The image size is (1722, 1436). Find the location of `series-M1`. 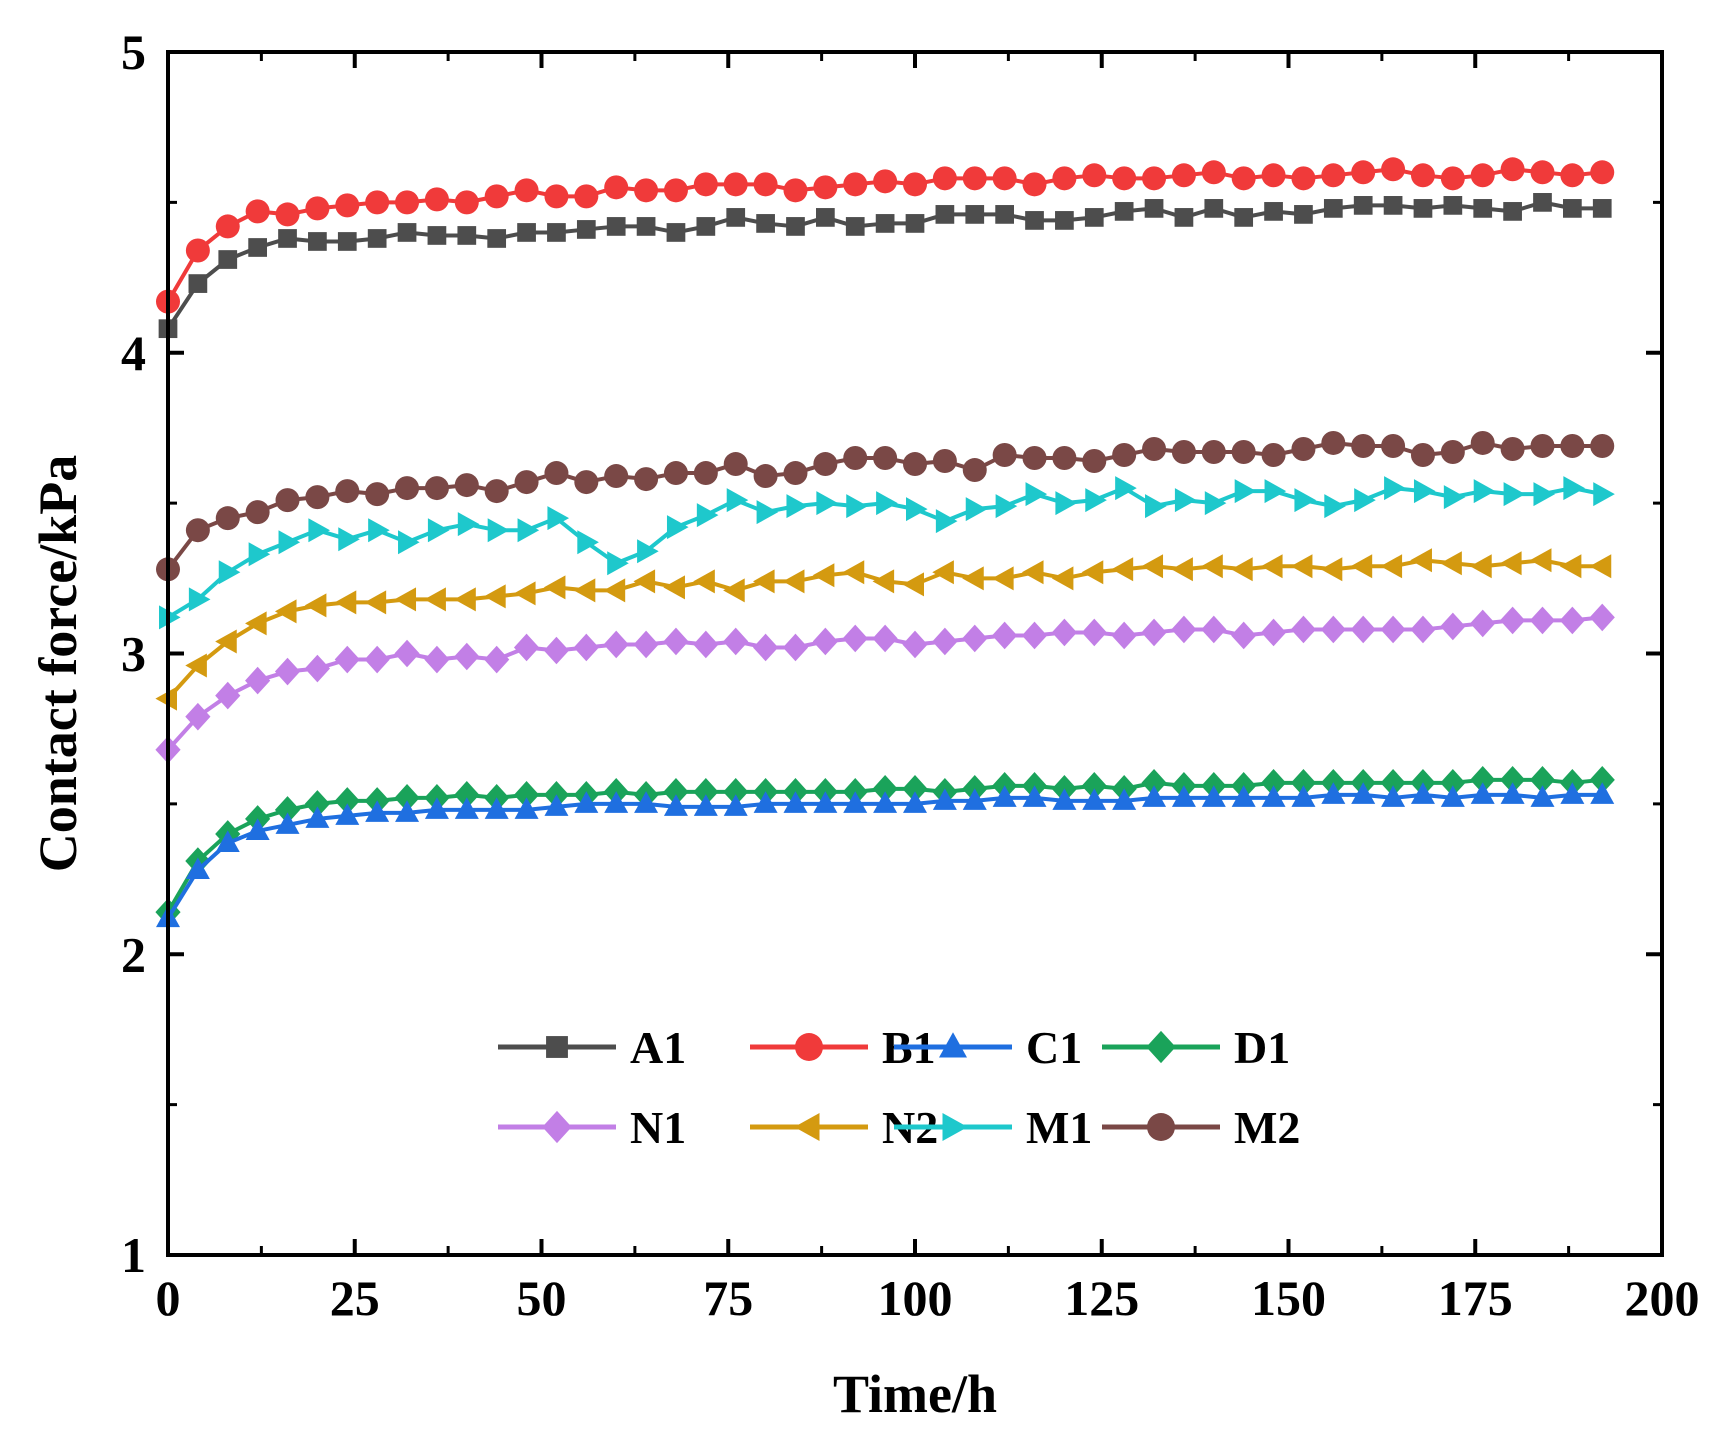

series-M1 is located at coordinates (887, 553).